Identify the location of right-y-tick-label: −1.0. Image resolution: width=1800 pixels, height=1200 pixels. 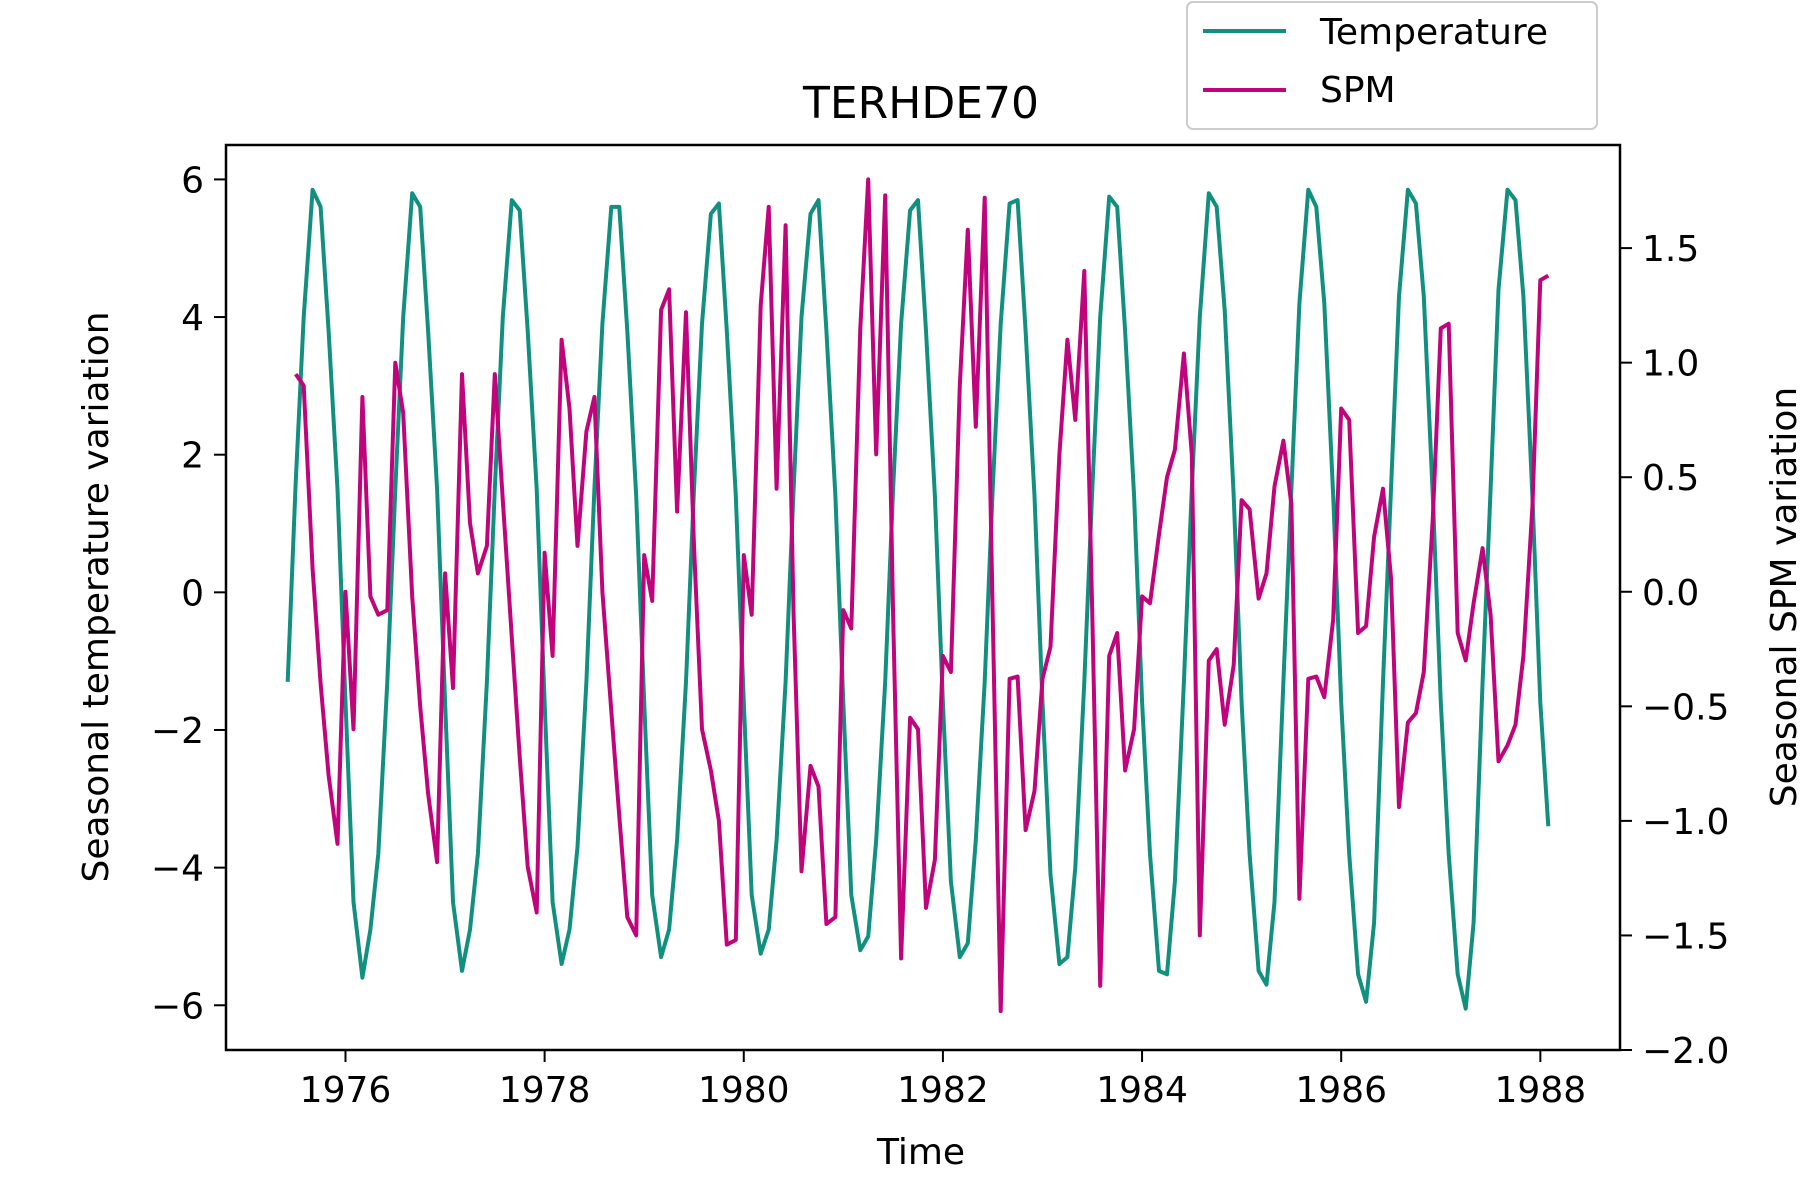
(1685, 822).